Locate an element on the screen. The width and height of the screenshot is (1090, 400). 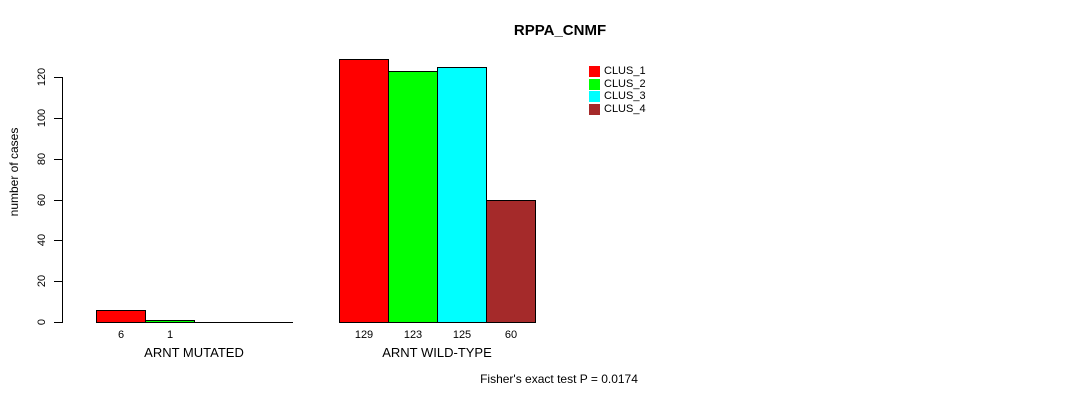
bar-value-label: 6 is located at coordinates (121, 335).